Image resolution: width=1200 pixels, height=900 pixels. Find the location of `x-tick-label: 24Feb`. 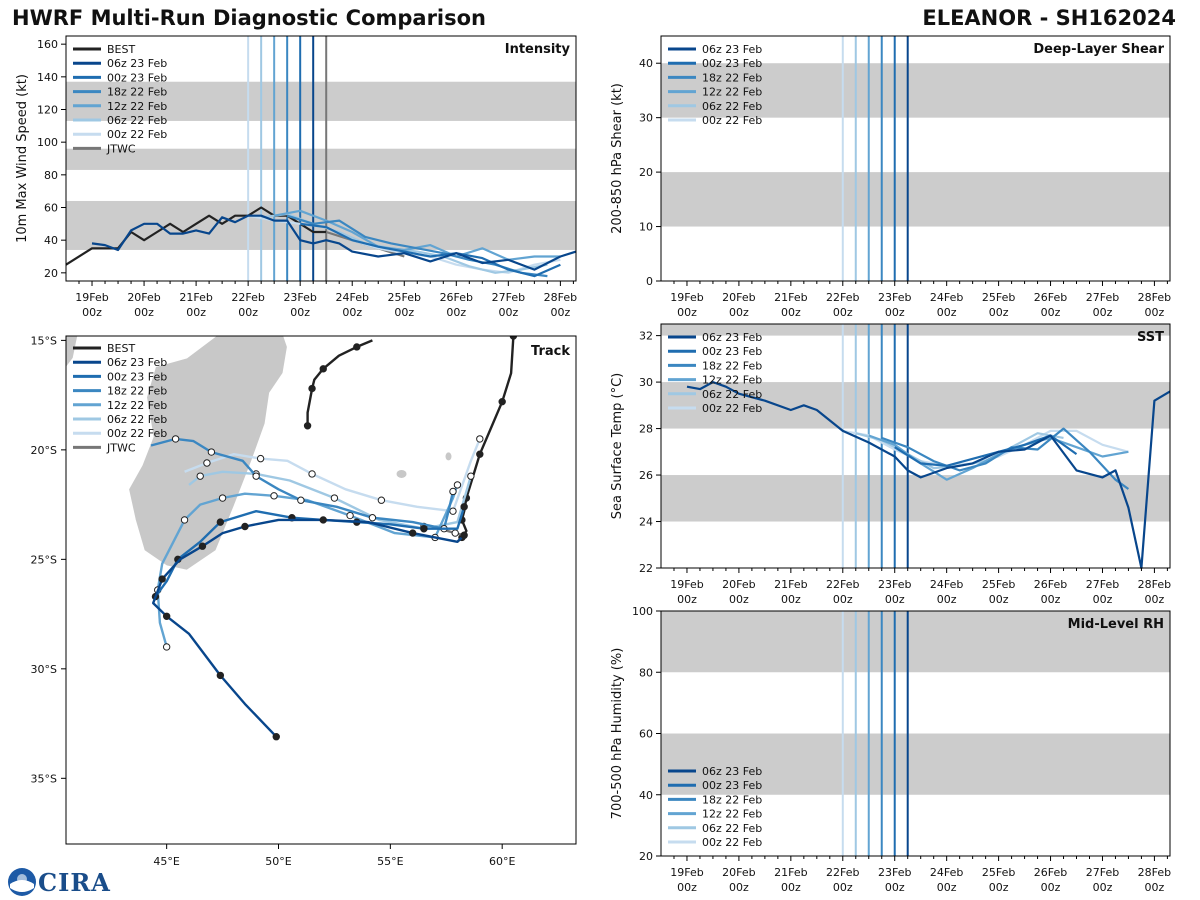

x-tick-label: 24Feb is located at coordinates (351, 297).